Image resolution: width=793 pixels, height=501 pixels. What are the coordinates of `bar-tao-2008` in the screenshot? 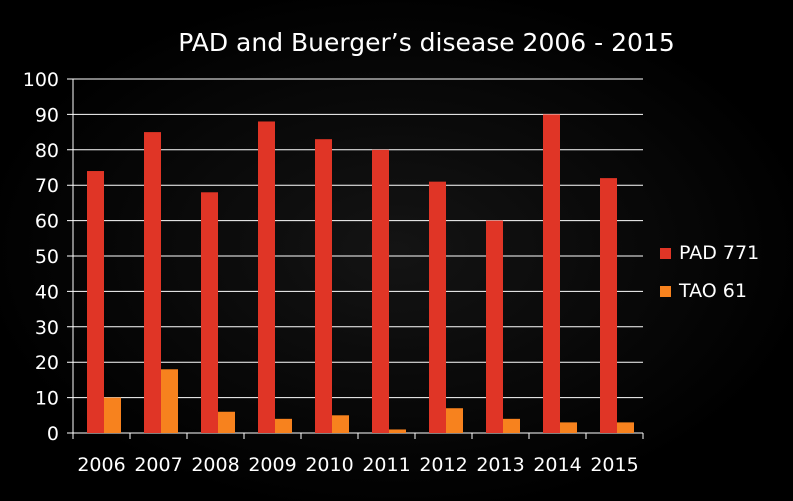 It's located at (226, 422).